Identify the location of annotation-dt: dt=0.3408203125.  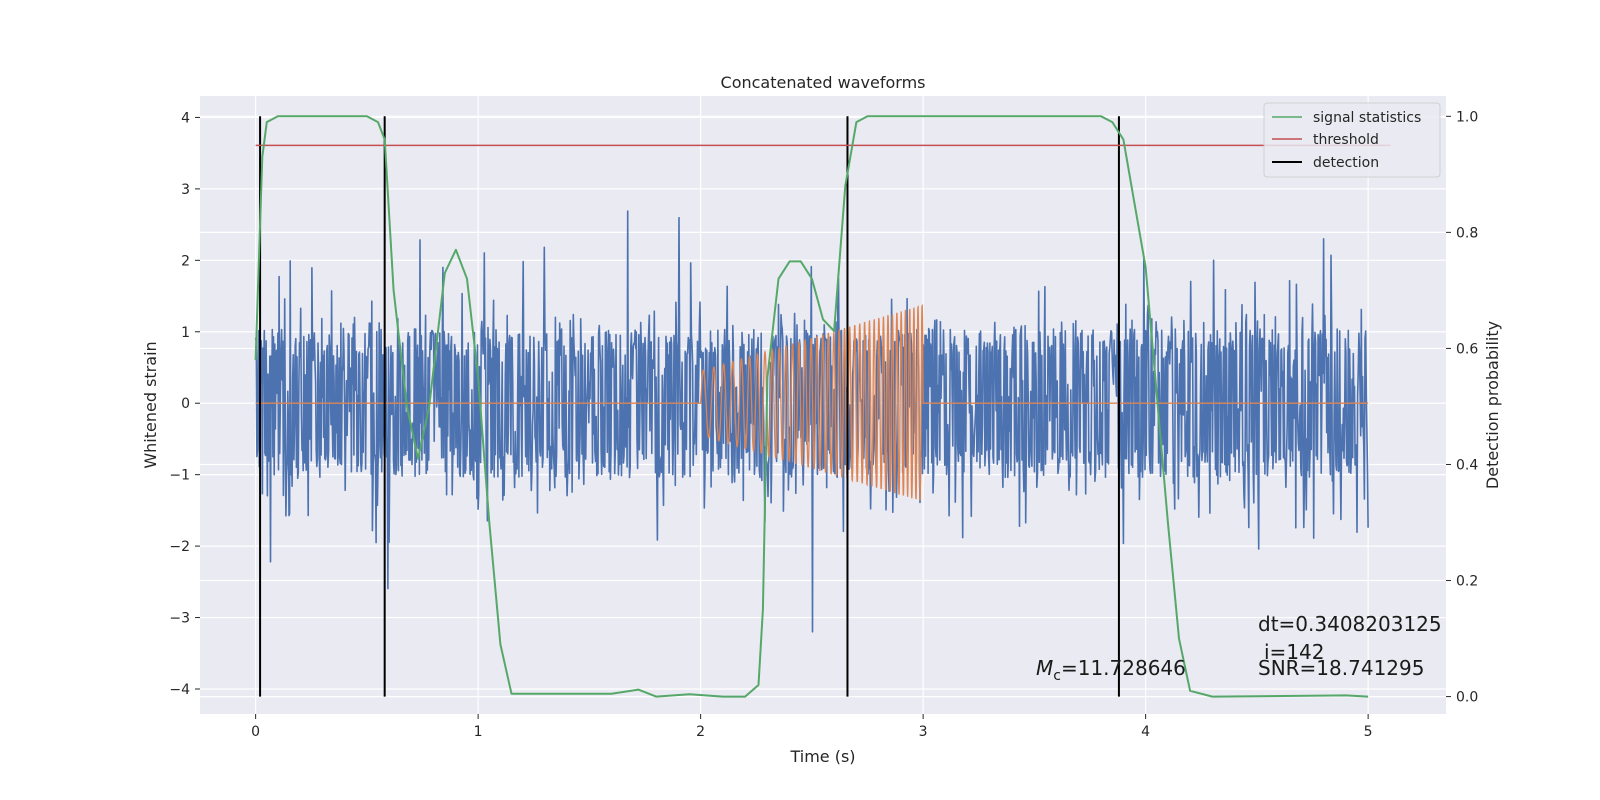
(1350, 624).